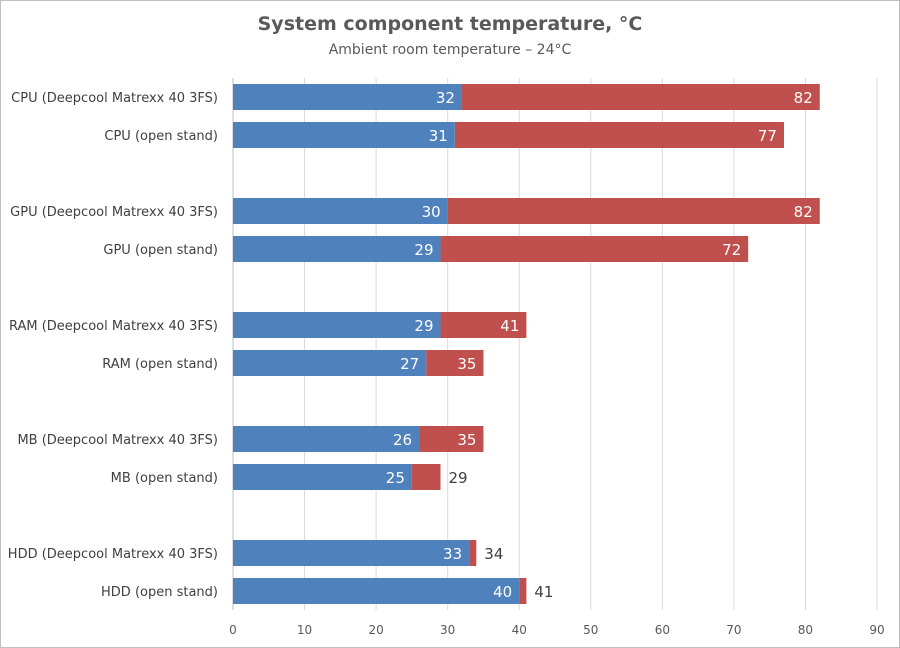 This screenshot has width=900, height=648. What do you see at coordinates (519, 630) in the screenshot?
I see `x-tick-label: 40` at bounding box center [519, 630].